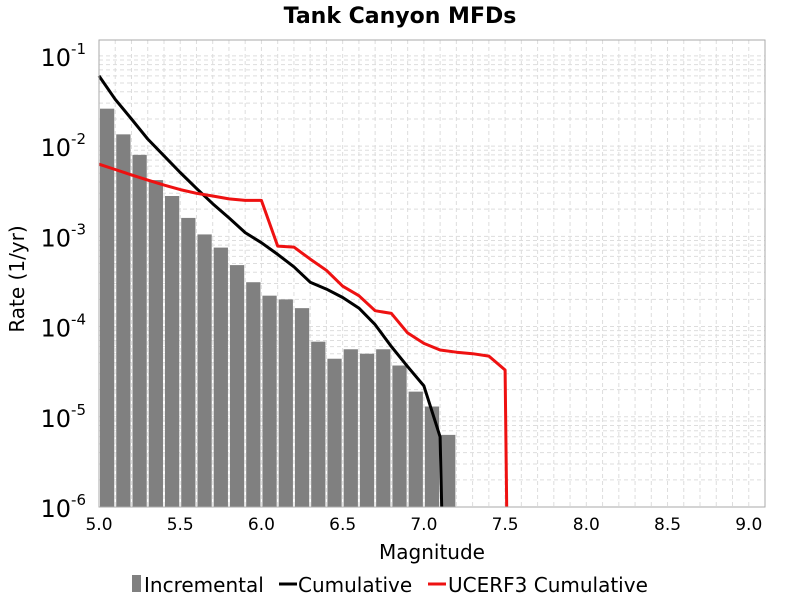 The width and height of the screenshot is (800, 600). What do you see at coordinates (63, 56) in the screenshot?
I see `y-tick-label: 10⁻¹` at bounding box center [63, 56].